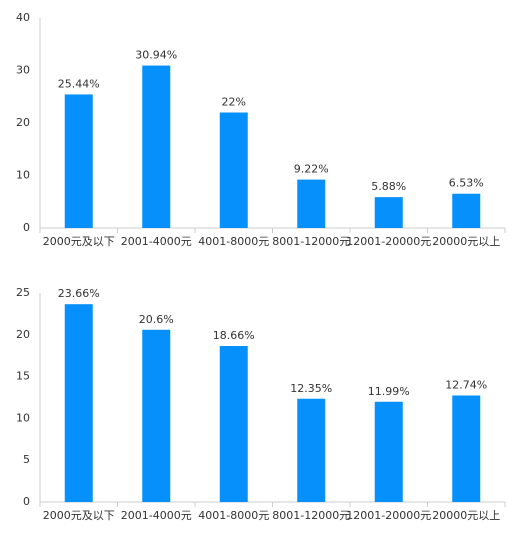 The image size is (521, 540). I want to click on value-label: 22%, so click(234, 102).